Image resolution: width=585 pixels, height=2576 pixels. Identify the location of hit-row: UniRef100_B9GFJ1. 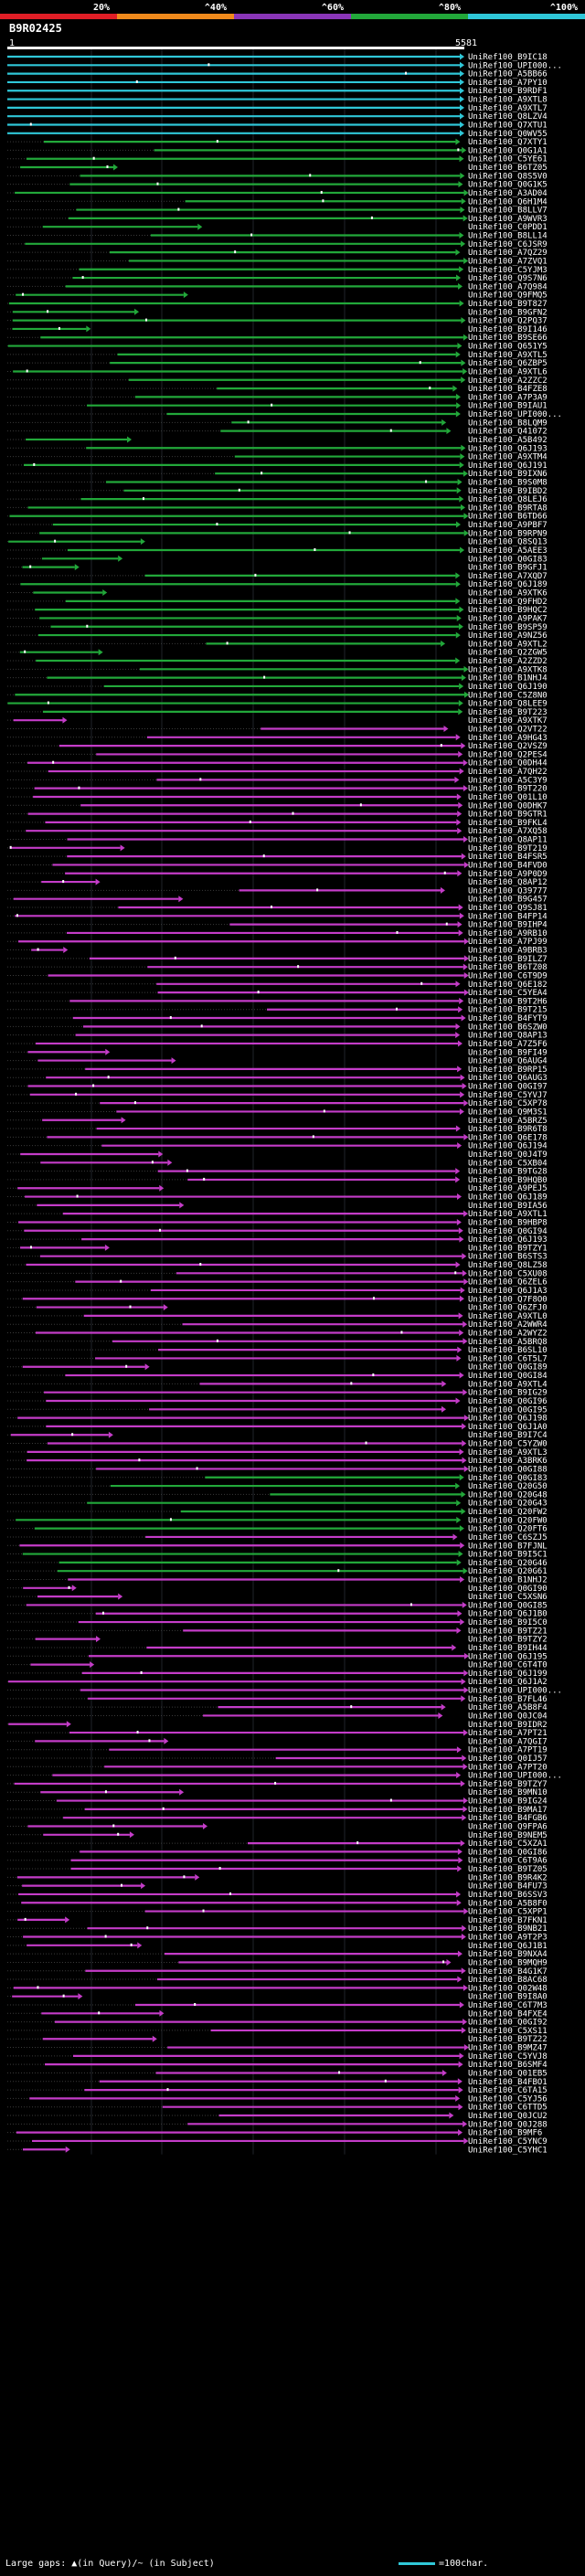
(278, 568).